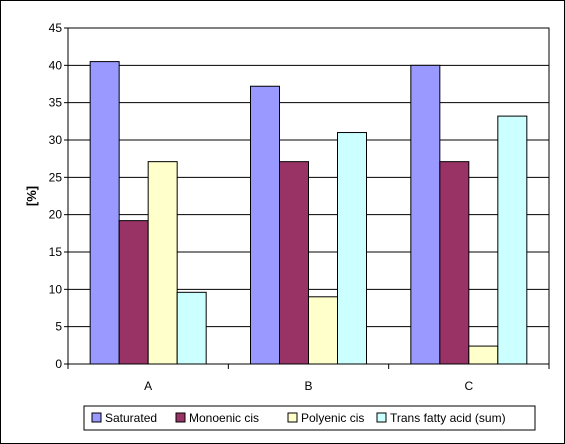 This screenshot has height=444, width=565. What do you see at coordinates (425, 214) in the screenshot?
I see `bar-saturated-c` at bounding box center [425, 214].